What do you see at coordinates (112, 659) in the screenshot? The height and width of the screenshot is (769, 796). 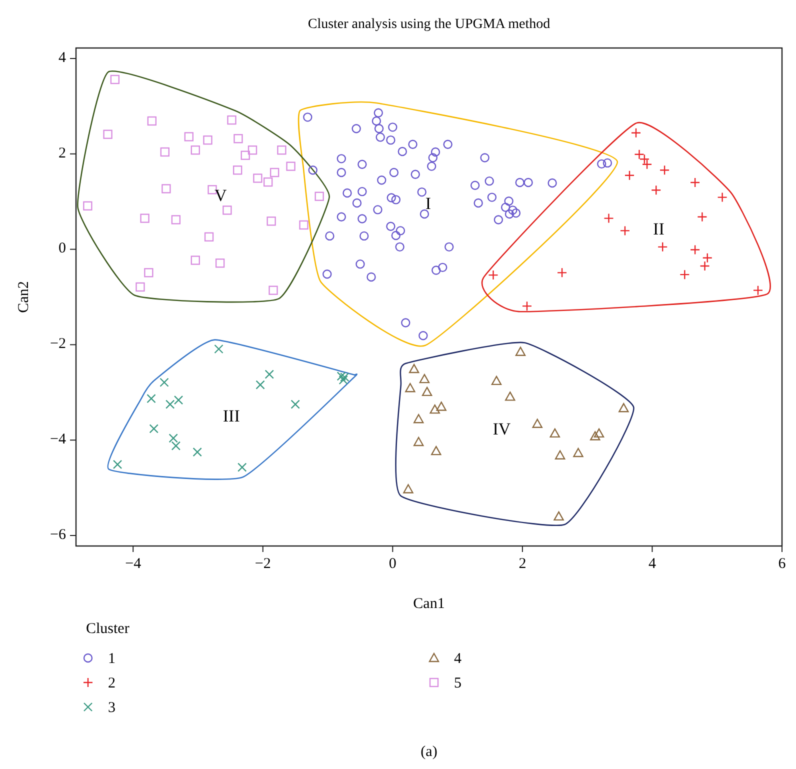 I see `legend-label: 1` at bounding box center [112, 659].